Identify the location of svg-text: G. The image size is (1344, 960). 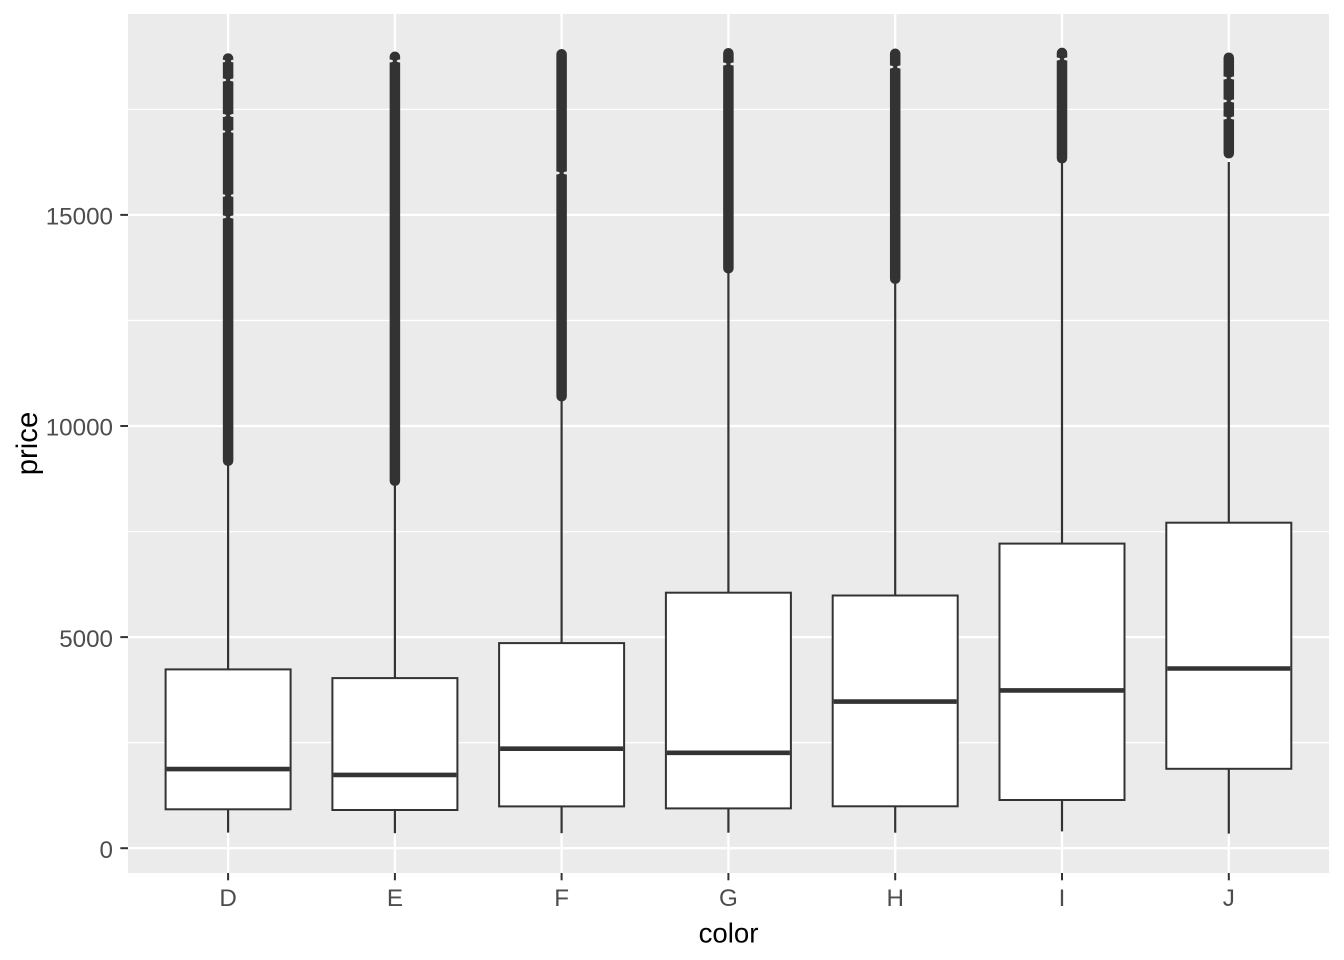
(728, 898).